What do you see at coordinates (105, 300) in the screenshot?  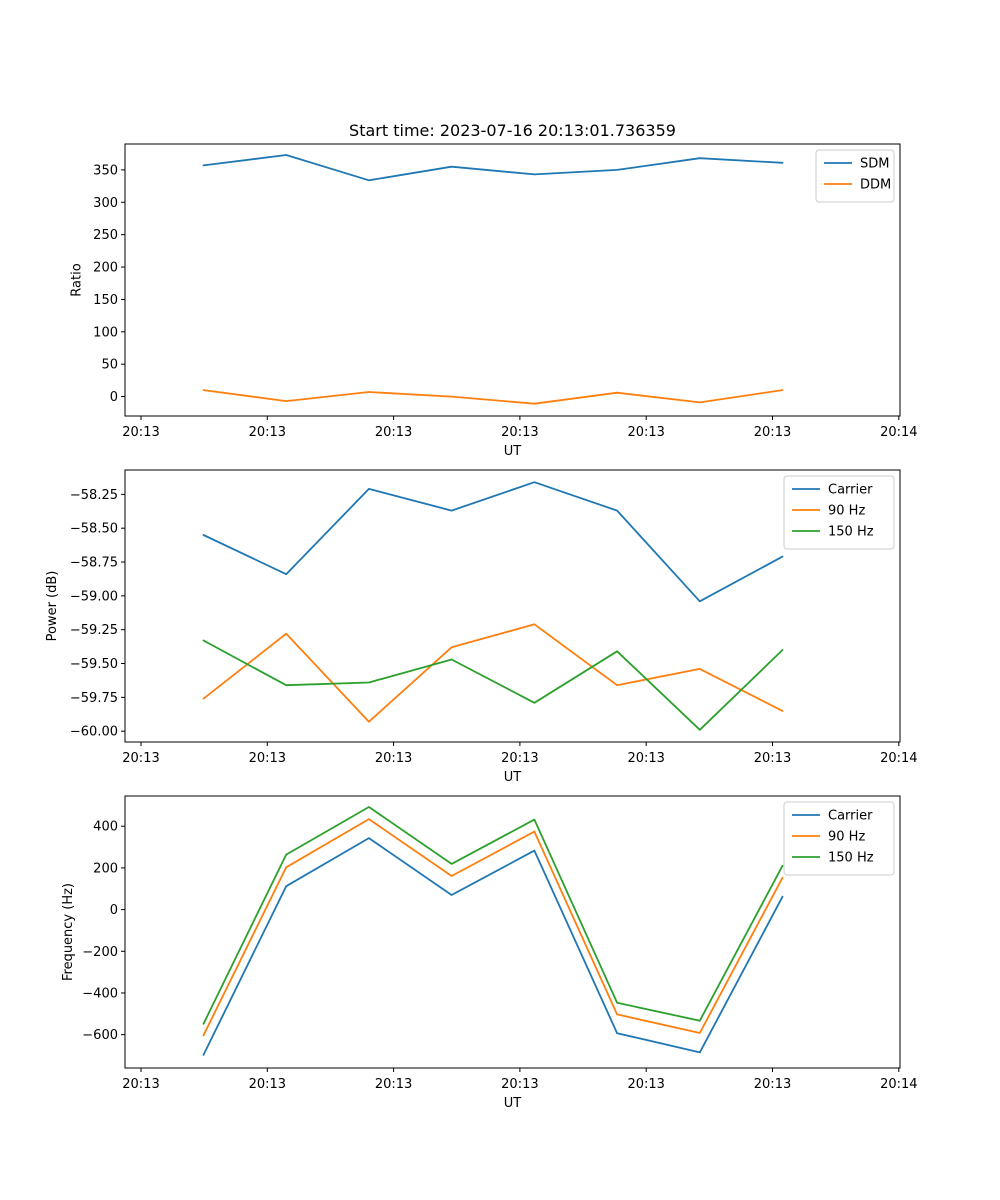 I see `y-tick-label: 150` at bounding box center [105, 300].